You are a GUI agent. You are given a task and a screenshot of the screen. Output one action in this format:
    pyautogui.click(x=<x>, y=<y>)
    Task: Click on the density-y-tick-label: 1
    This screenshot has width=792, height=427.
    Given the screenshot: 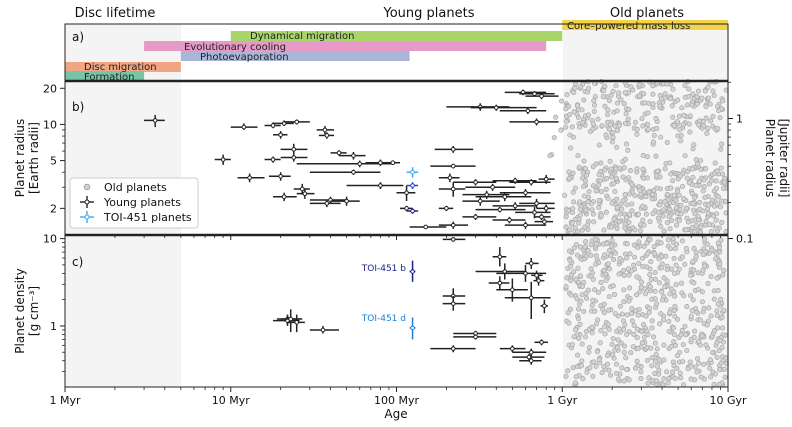 What is the action you would take?
    pyautogui.click(x=53, y=326)
    